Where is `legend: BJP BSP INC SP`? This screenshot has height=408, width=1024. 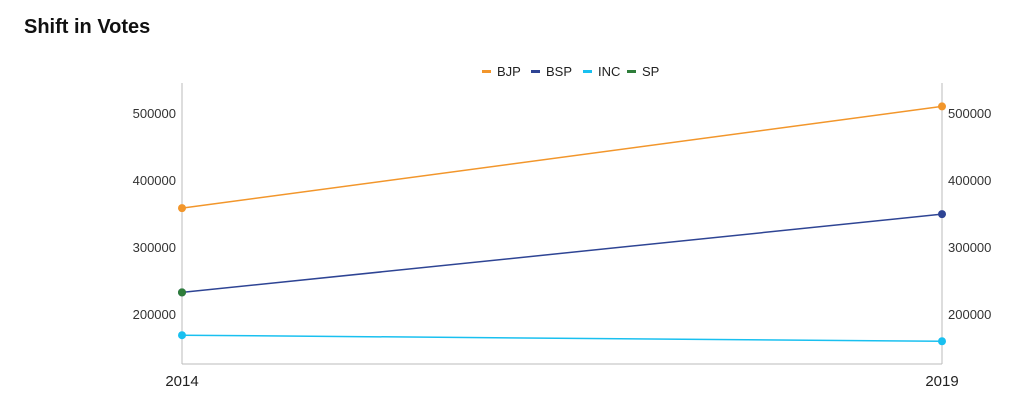 legend: BJP BSP INC SP is located at coordinates (570, 71).